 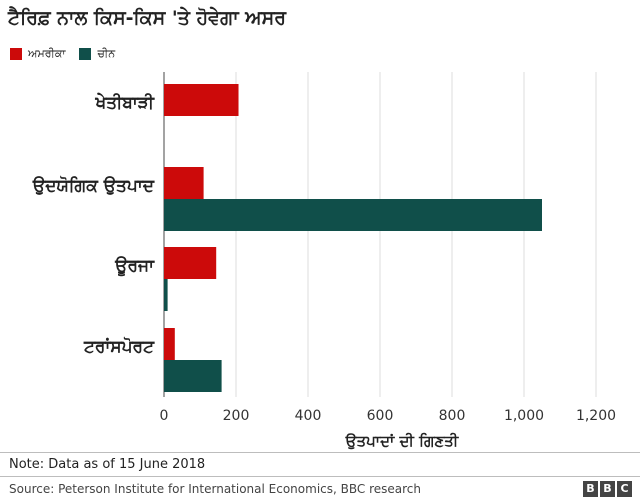 I want to click on legend-swatch-usa, so click(x=16, y=54).